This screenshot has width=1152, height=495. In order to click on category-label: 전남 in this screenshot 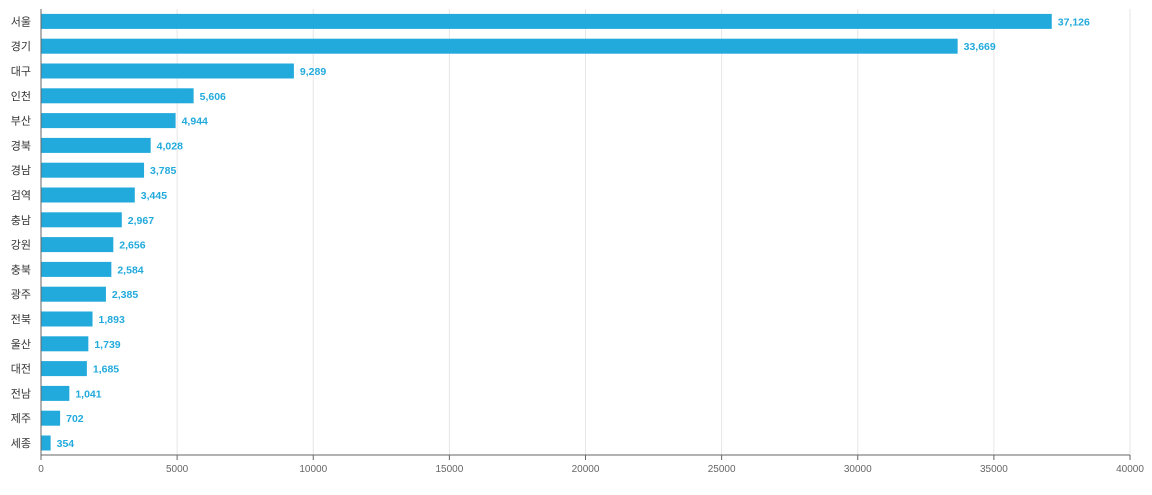, I will do `click(21, 393)`.